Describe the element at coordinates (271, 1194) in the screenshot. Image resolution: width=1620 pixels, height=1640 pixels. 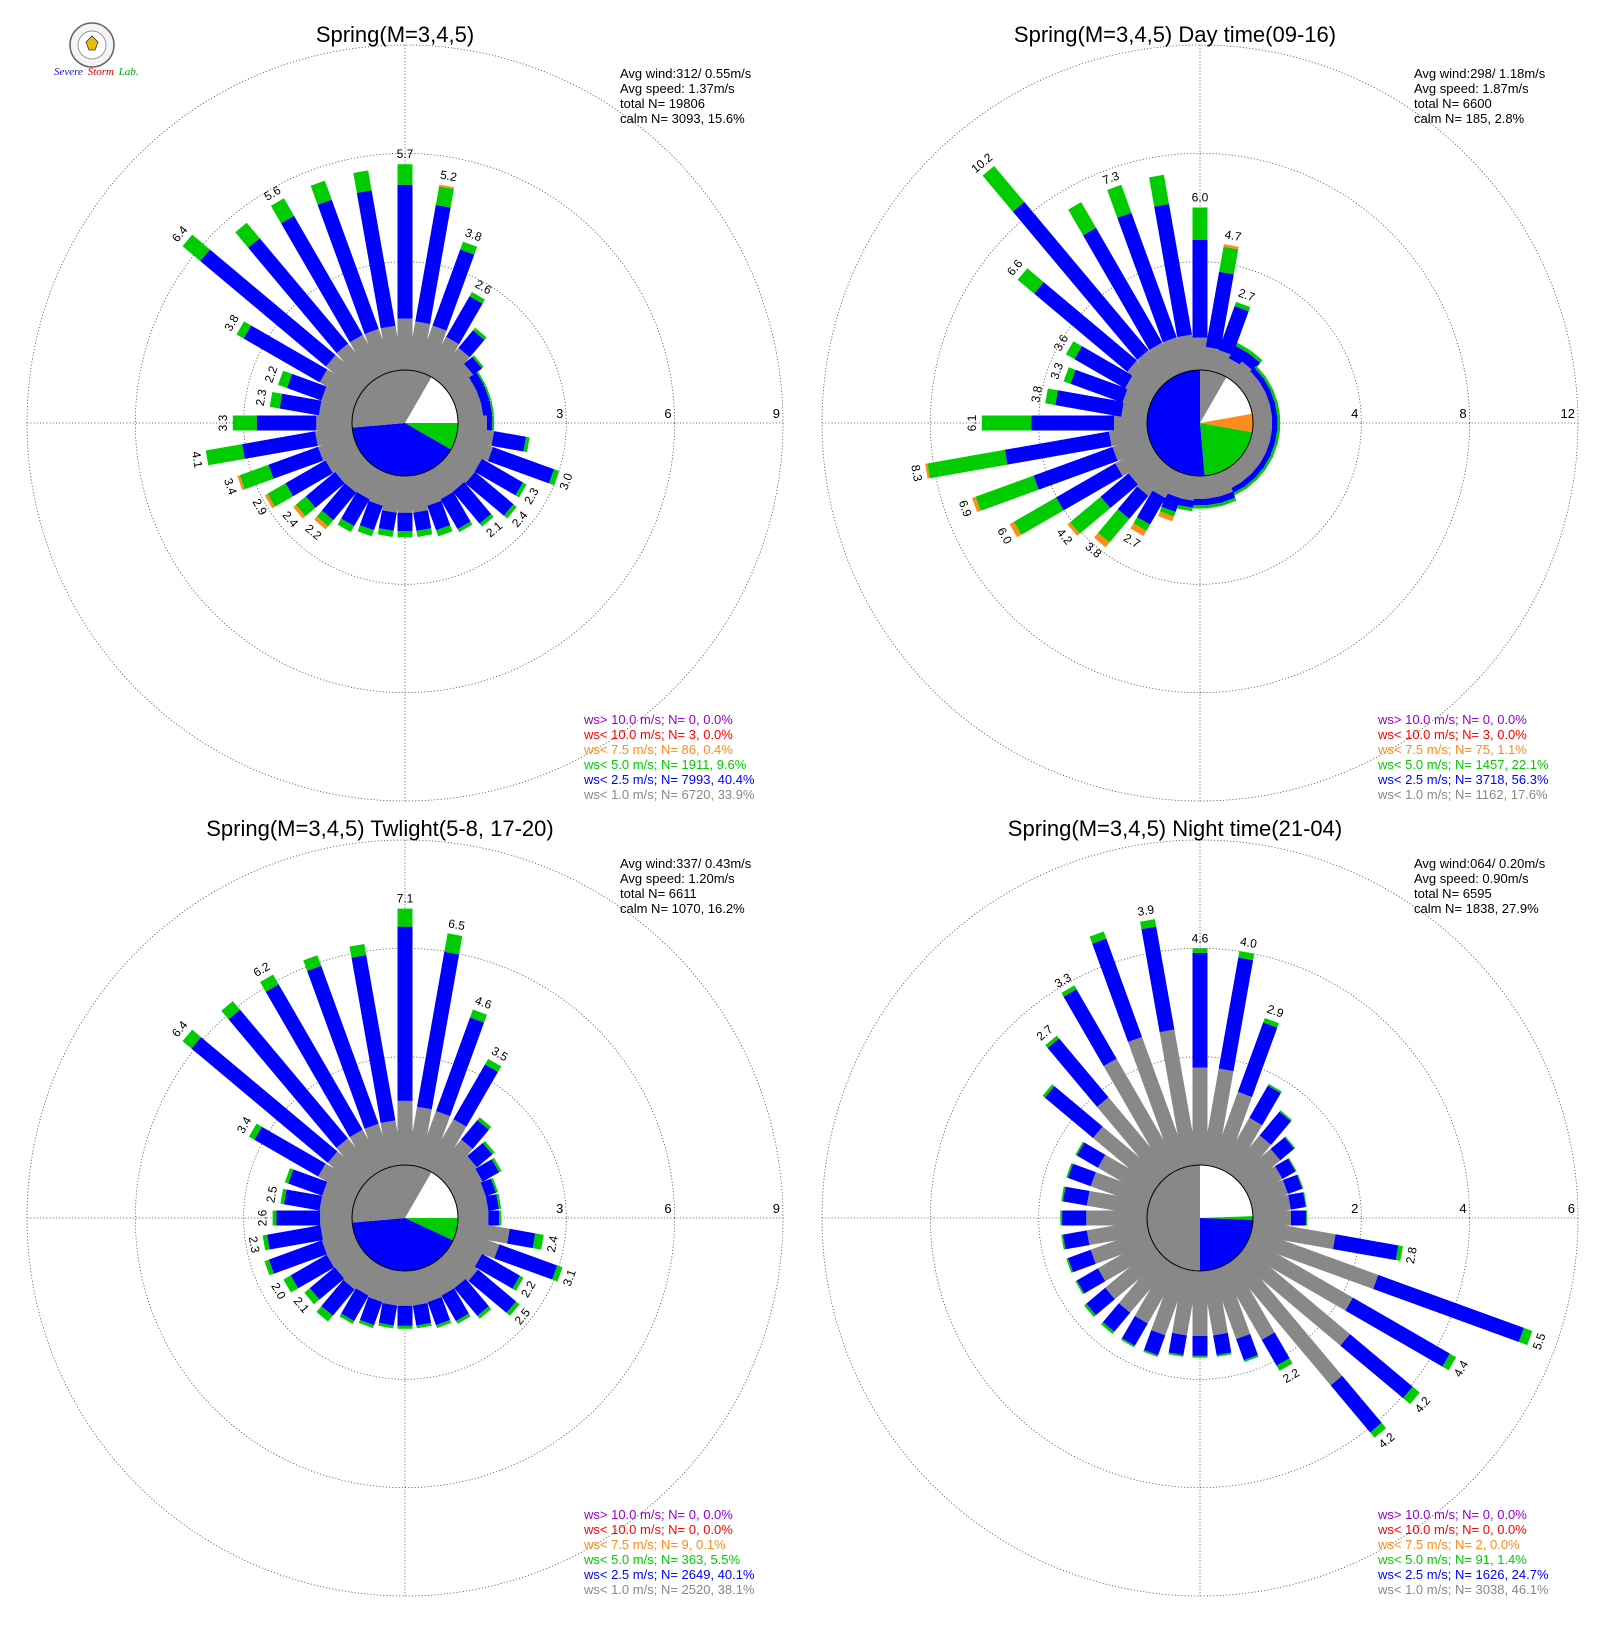
I see `bar-total-label: 2.5` at that location.